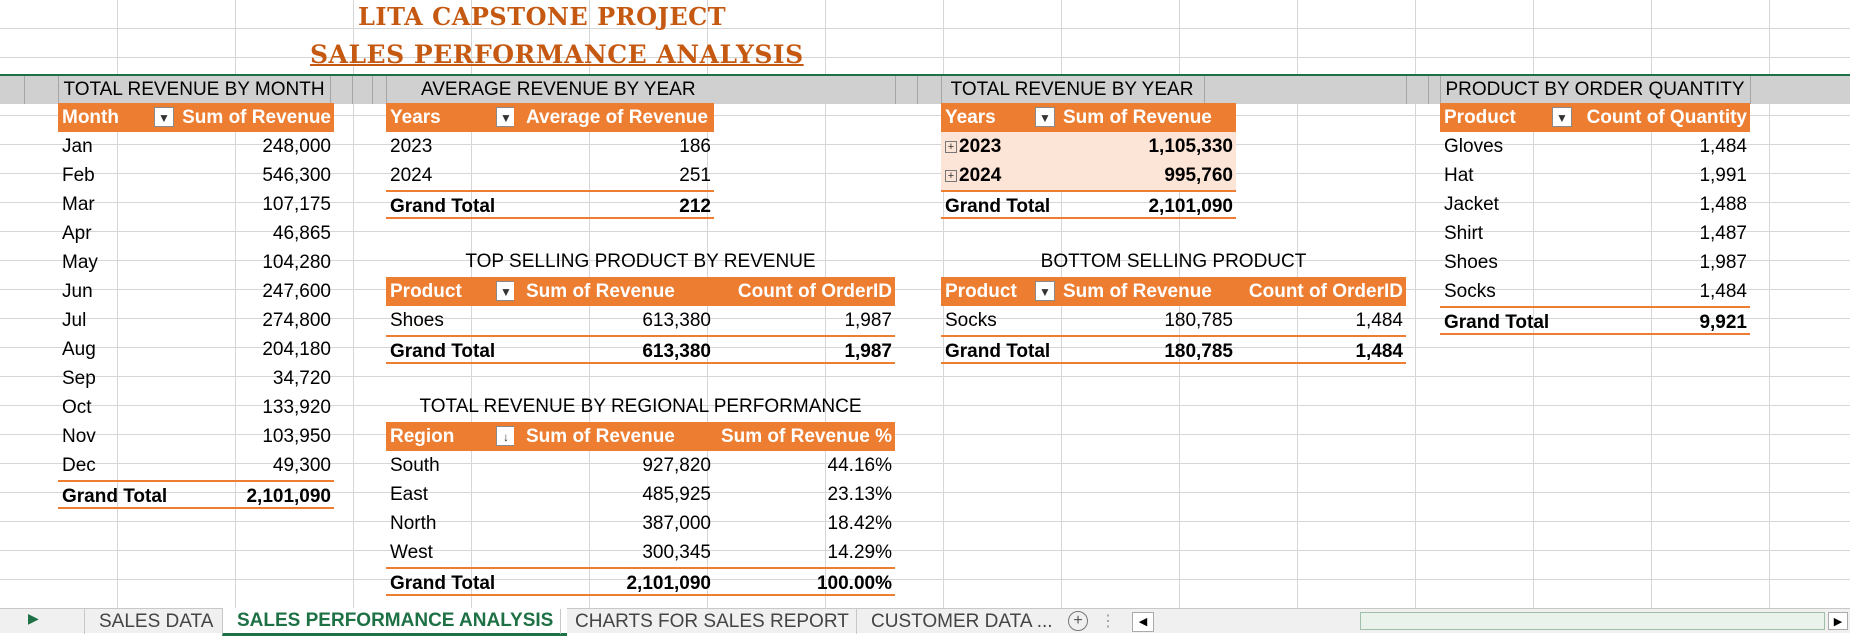 Image resolution: width=1850 pixels, height=636 pixels. What do you see at coordinates (417, 320) in the screenshot?
I see `row-label: Shoes` at bounding box center [417, 320].